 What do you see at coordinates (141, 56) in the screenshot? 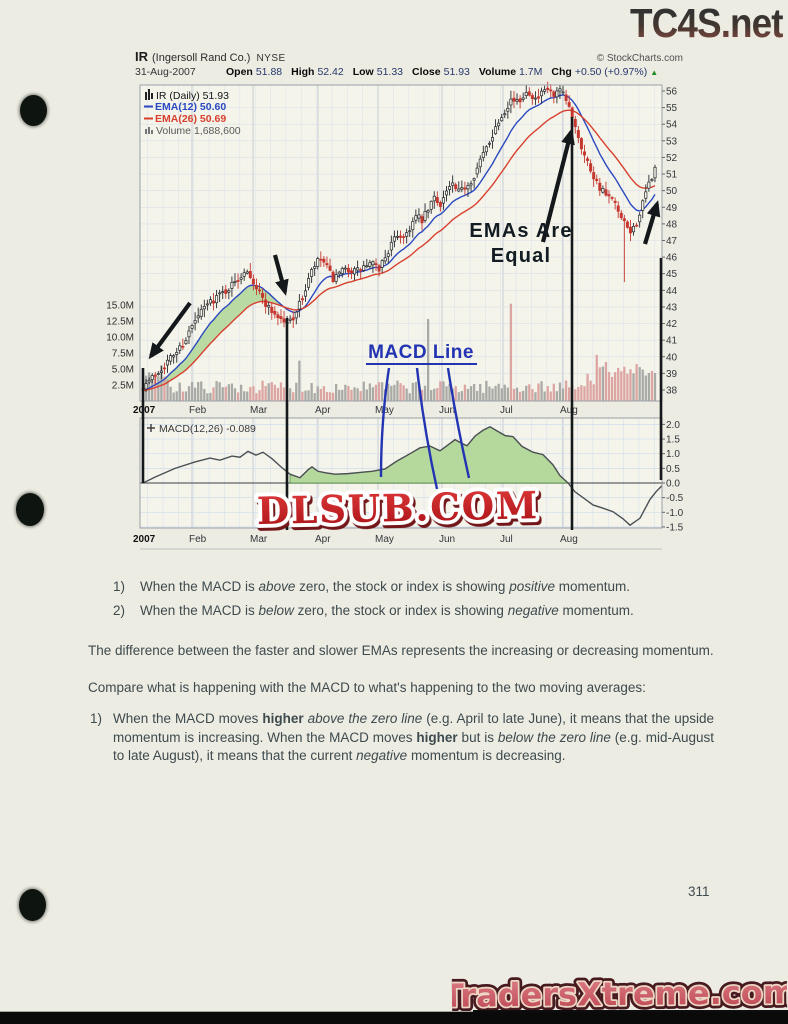
I see `ticker-symbol: IR` at bounding box center [141, 56].